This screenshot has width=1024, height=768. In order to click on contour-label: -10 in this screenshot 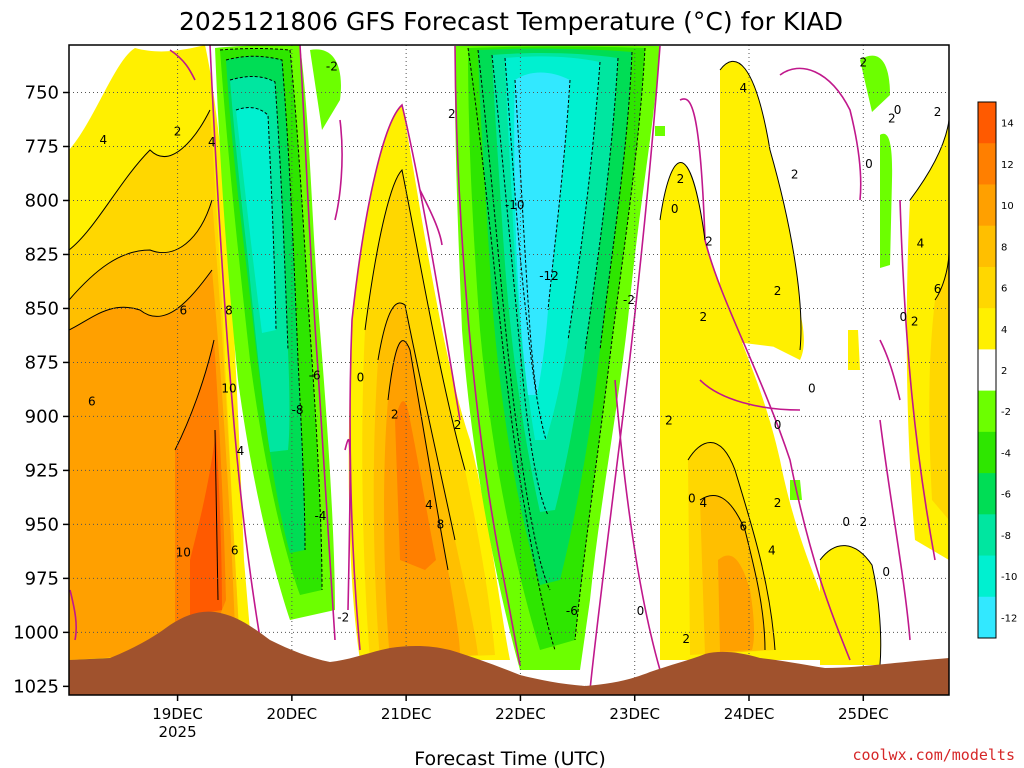, I will do `click(515, 205)`.